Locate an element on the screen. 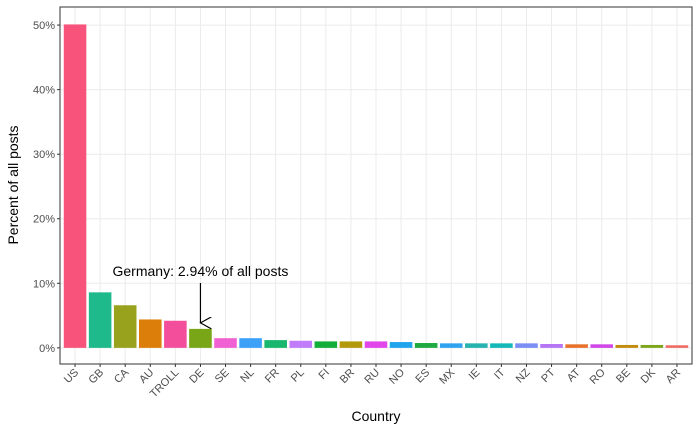 The height and width of the screenshot is (432, 700). y-tick-label: 30% is located at coordinates (44, 155).